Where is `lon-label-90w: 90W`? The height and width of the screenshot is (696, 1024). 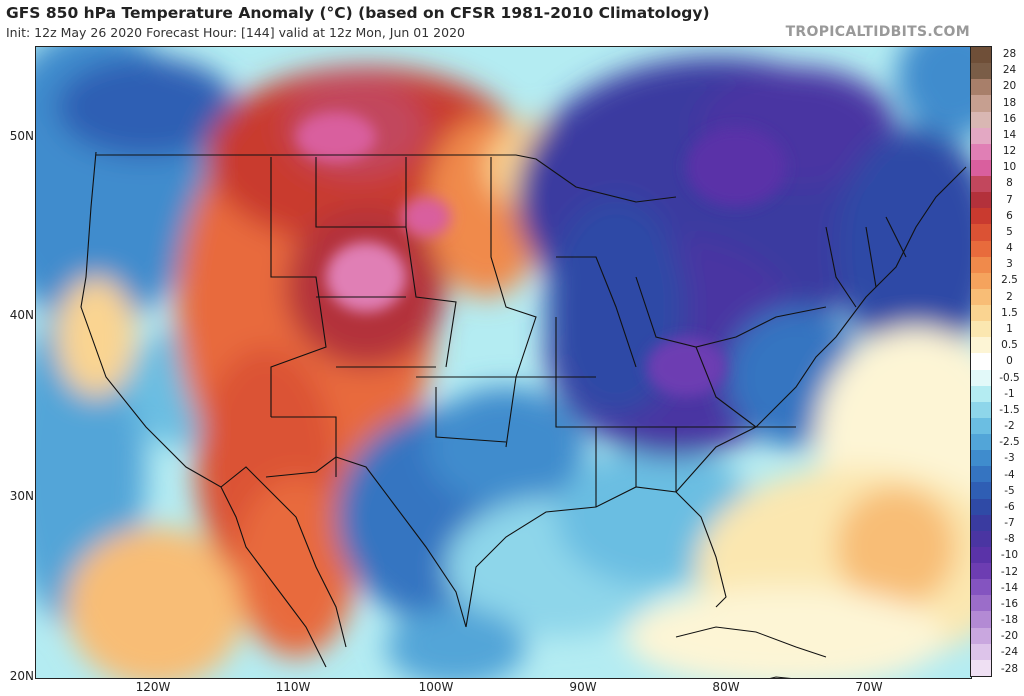 lon-label-90w: 90W is located at coordinates (583, 687).